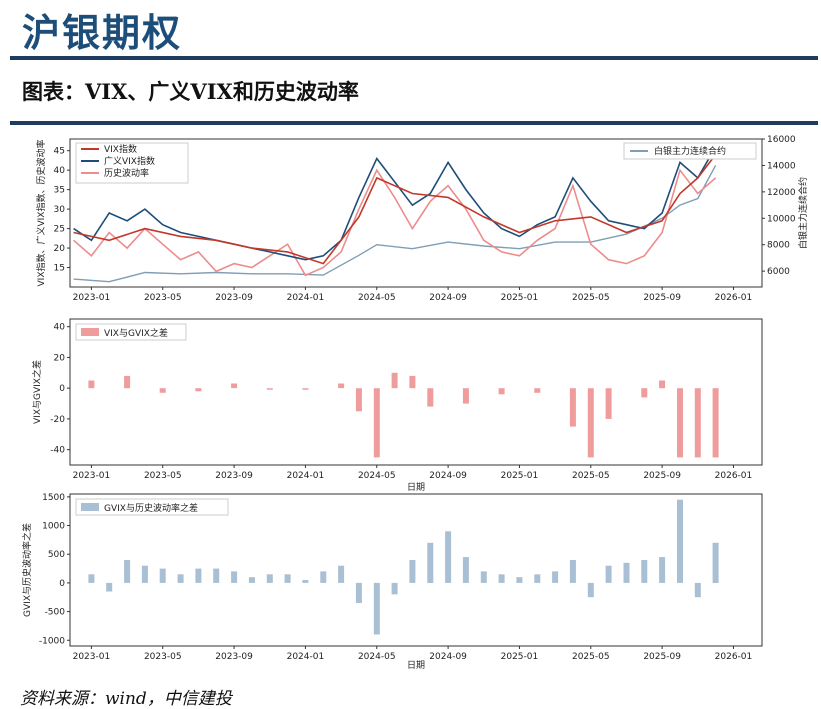 The height and width of the screenshot is (709, 821). I want to click on legend-swatch, so click(90, 507).